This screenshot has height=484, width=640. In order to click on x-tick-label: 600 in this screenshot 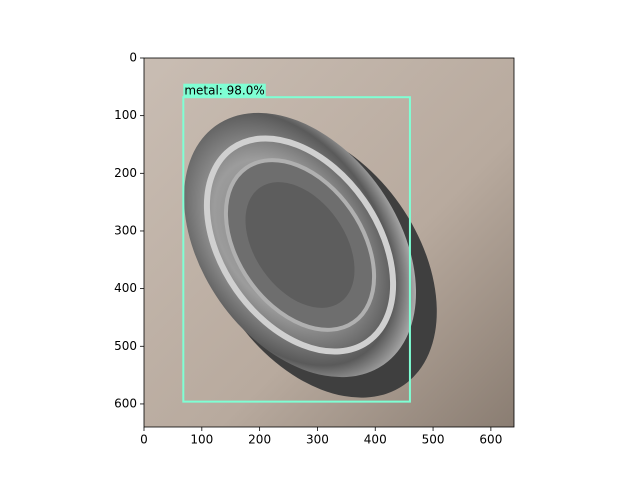, I will do `click(490, 440)`.